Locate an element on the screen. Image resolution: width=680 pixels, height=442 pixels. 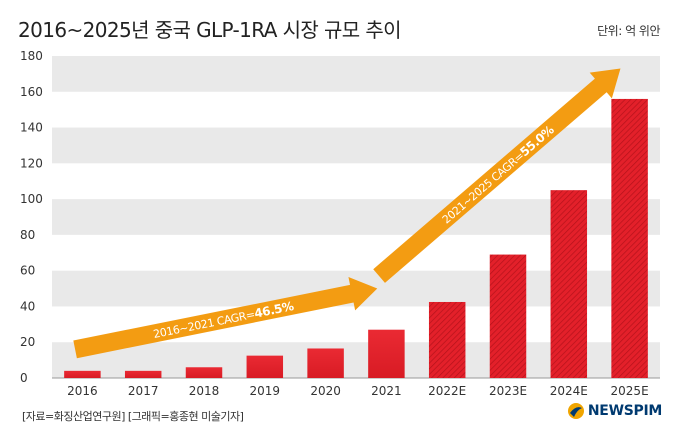
bar-2017 is located at coordinates (143, 374).